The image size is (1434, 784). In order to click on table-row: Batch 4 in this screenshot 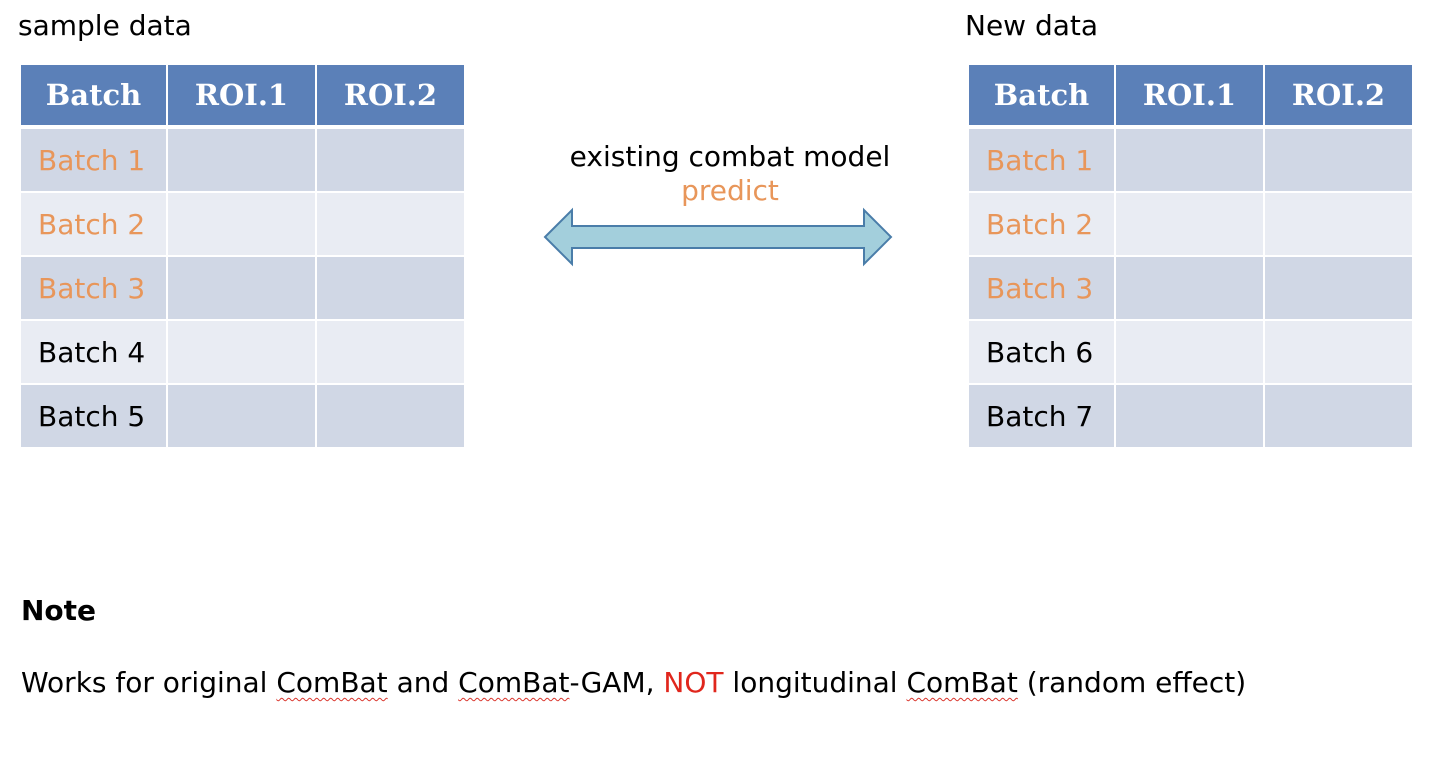, I will do `click(242, 353)`.